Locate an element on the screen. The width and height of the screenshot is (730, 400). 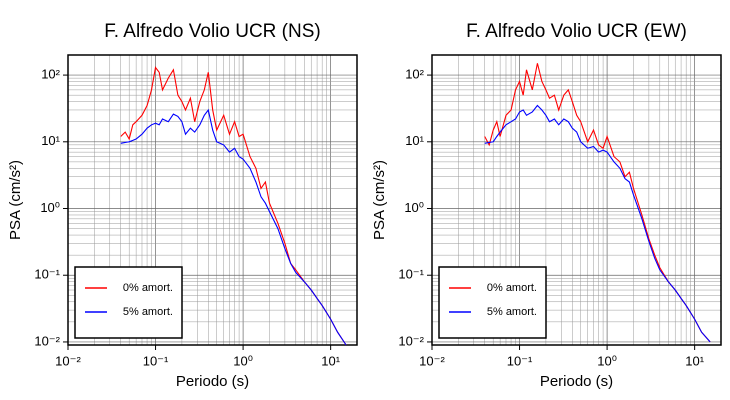
chart-title: F. Alfredo Volio UCR (NS) is located at coordinates (212, 31).